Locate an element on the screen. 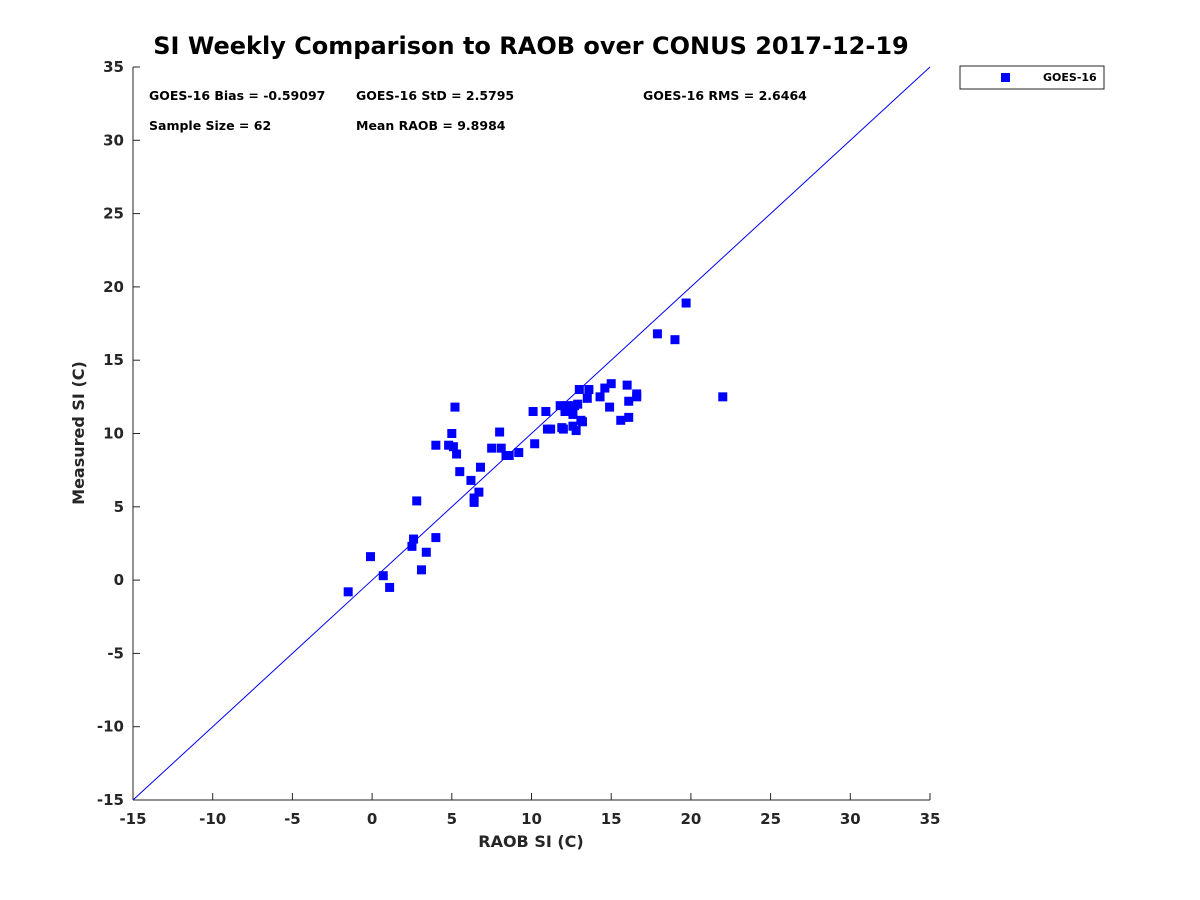 Image resolution: width=1200 pixels, height=900 pixels. stat-mean-raob: Mean RAOB = 9.8984 is located at coordinates (431, 125).